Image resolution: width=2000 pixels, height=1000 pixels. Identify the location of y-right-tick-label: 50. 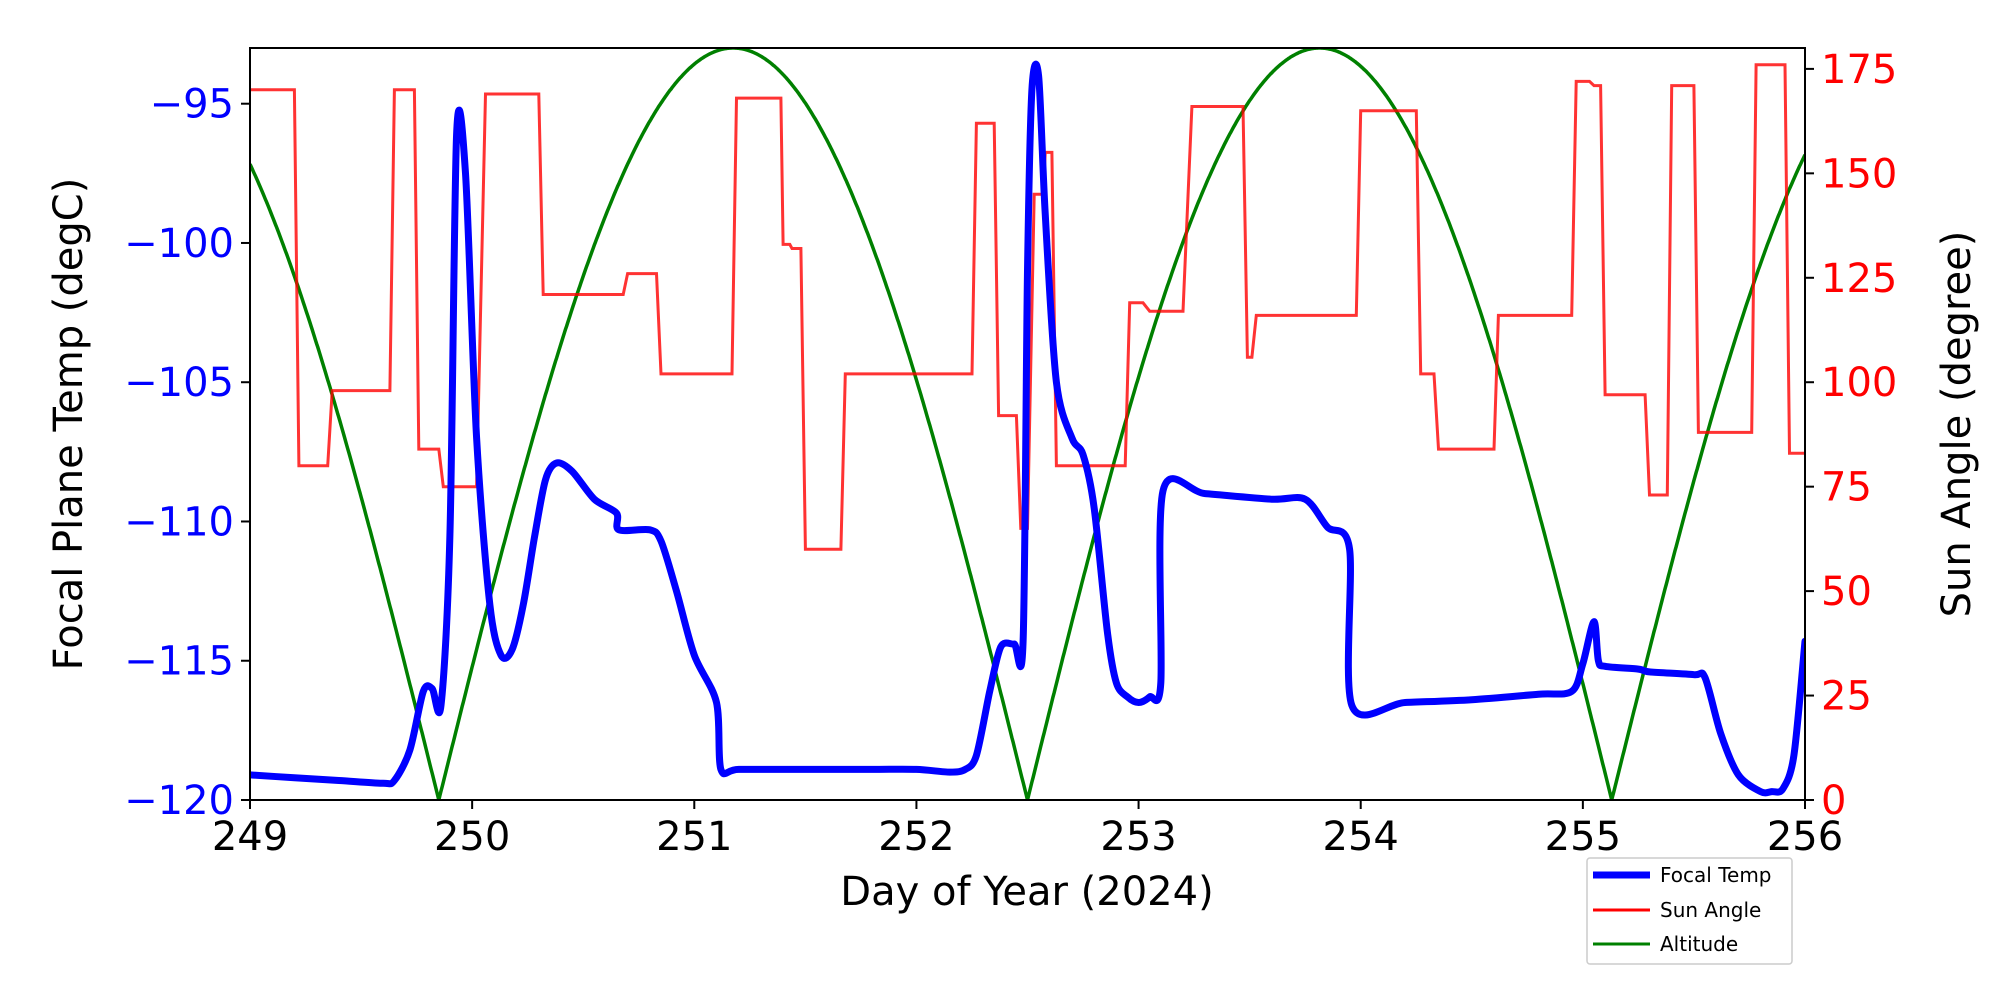
(1846, 592).